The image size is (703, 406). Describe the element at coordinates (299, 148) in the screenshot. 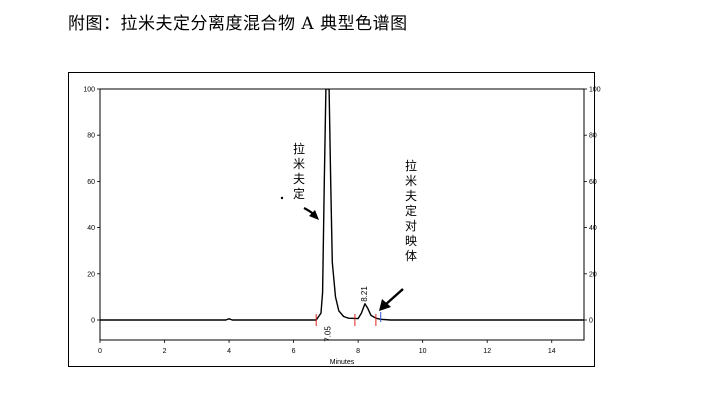

I see `annotation-lamivudine-char: 拉` at that location.